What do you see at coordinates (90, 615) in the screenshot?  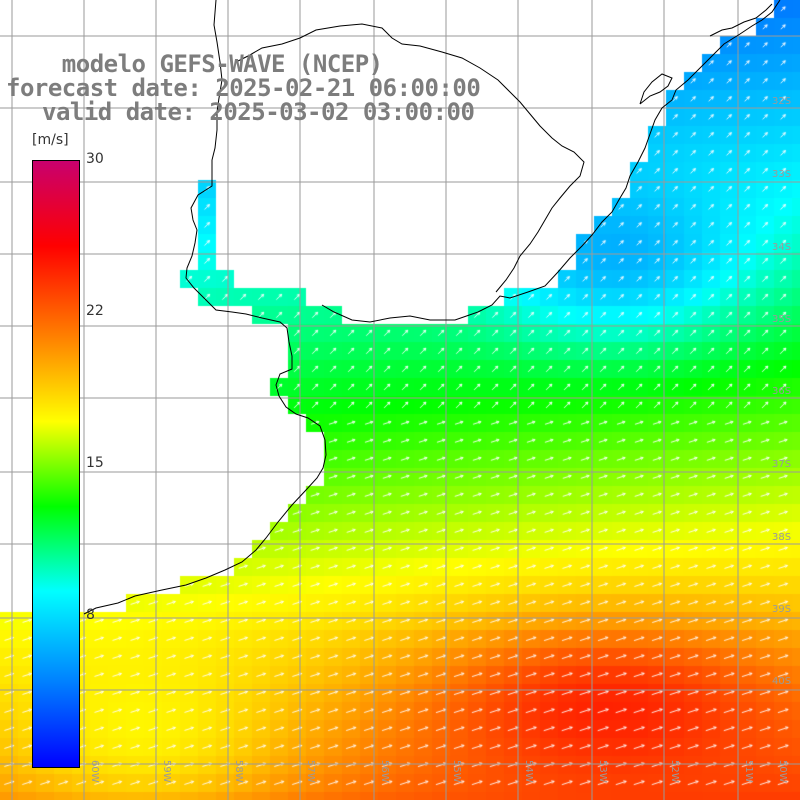 I see `colorbar-tick-8: 8` at bounding box center [90, 615].